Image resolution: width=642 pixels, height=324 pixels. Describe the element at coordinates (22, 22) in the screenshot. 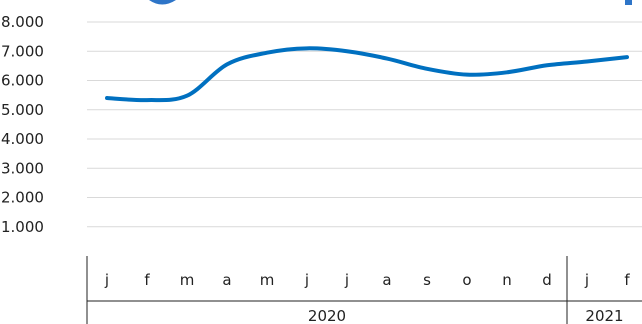

I see `y-tick-label: 8.000` at that location.